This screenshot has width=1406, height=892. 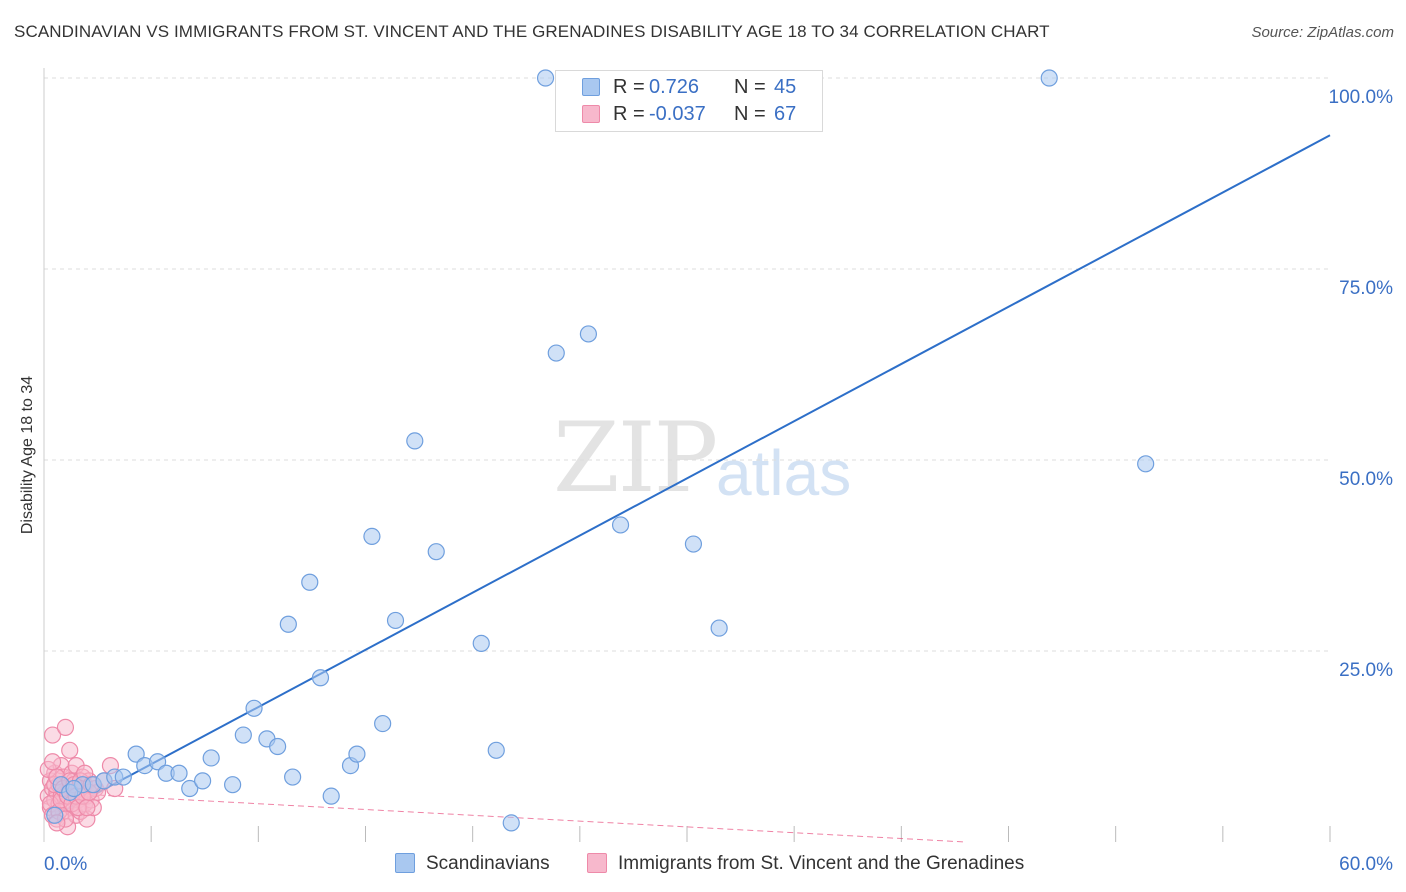 I want to click on bottom-legend-swatch-blue, so click(x=405, y=863).